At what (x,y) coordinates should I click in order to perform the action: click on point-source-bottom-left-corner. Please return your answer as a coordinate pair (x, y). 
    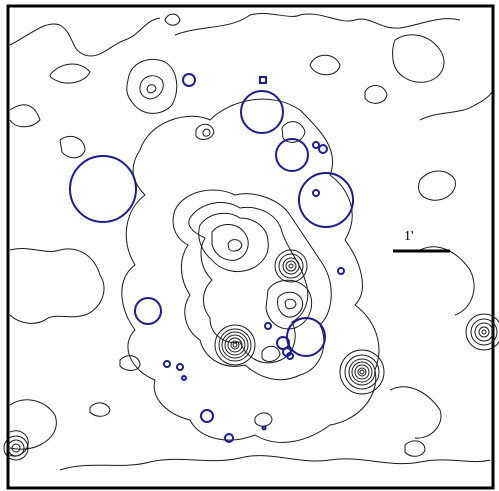
    Looking at the image, I should click on (16, 448).